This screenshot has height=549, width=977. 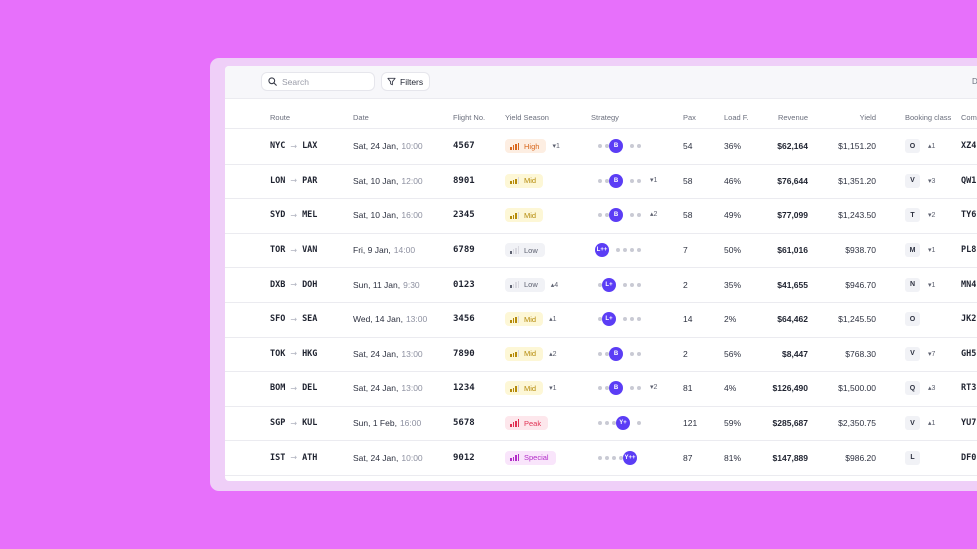 I want to click on route: DXB → DOH, so click(x=293, y=284).